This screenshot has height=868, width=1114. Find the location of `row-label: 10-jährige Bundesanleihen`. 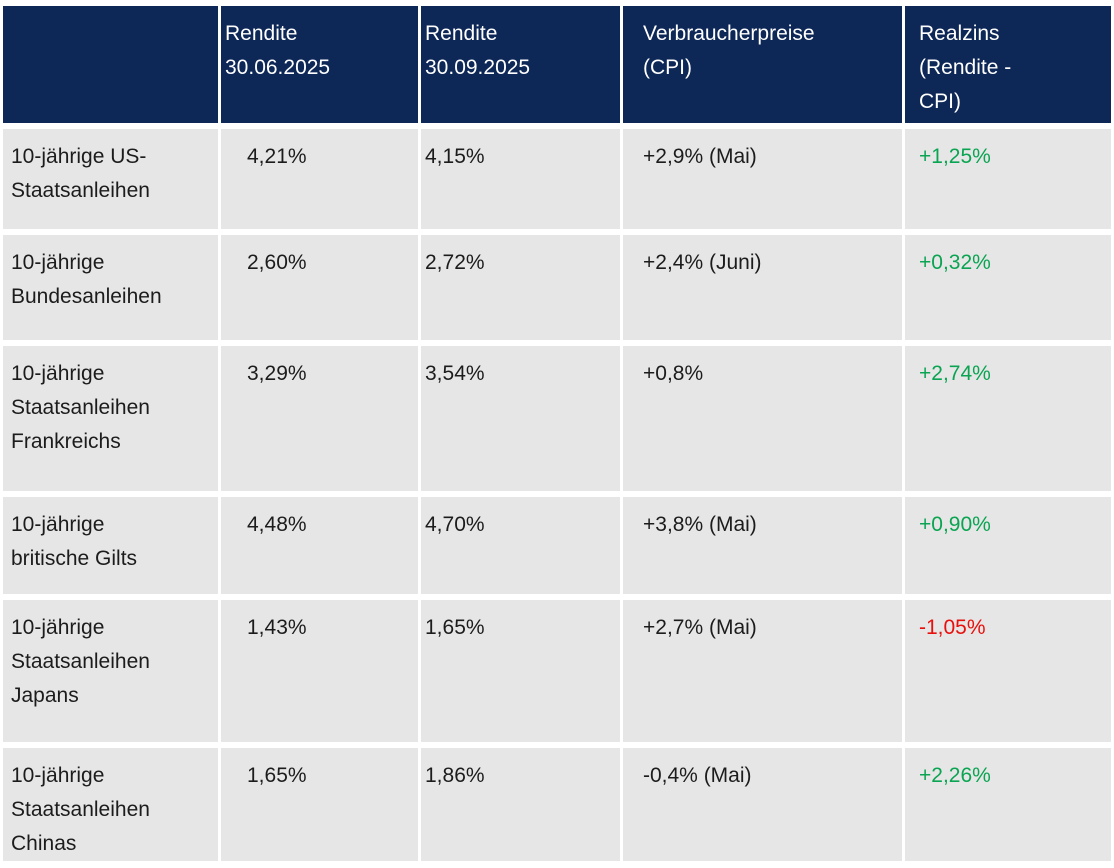

row-label: 10-jährige Bundesanleihen is located at coordinates (110, 287).